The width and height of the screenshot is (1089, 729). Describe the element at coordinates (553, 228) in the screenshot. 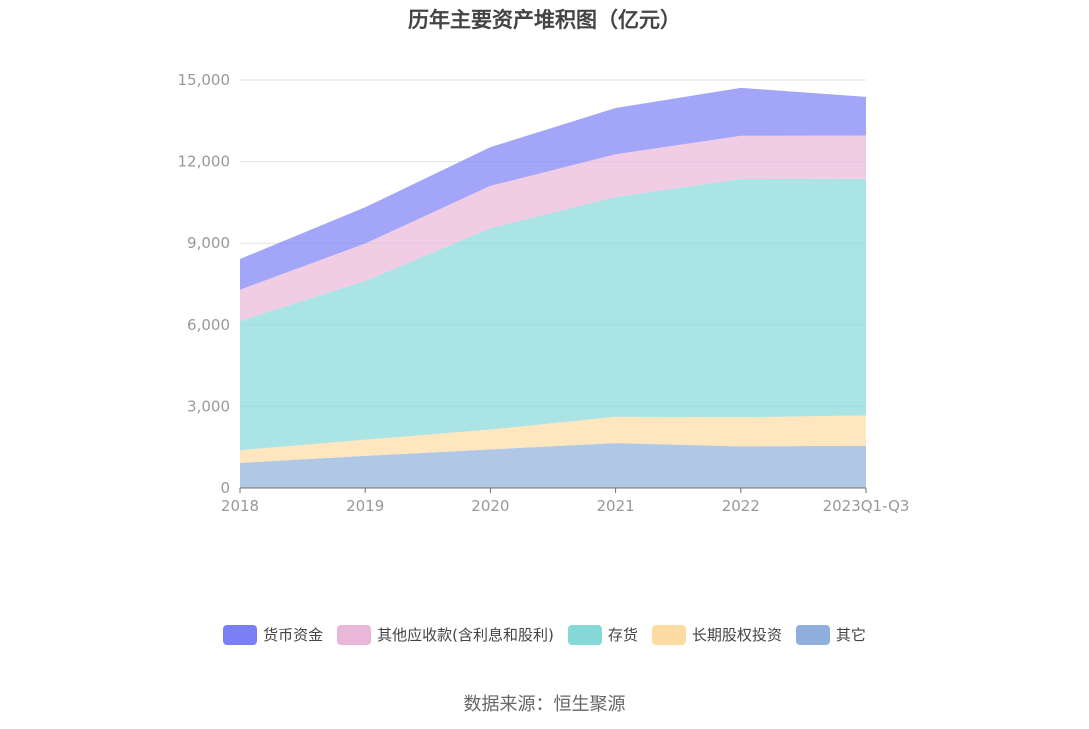

I see `area-其他应收款(含利息和股利)` at that location.